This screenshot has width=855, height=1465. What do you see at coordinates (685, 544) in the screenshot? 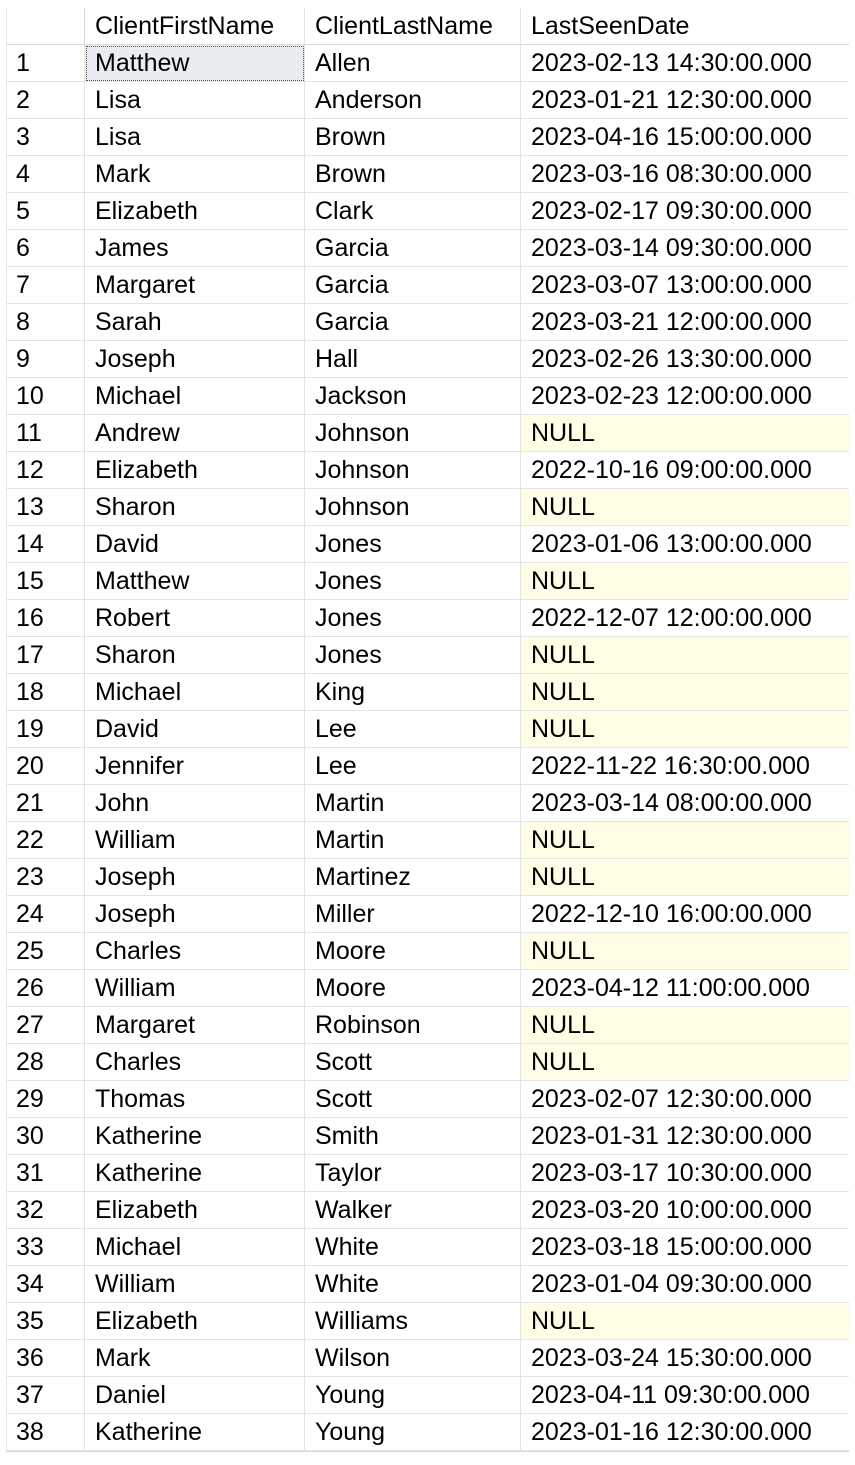
I see `last-seen-date-cell: 2023-01-06 13:00:00.000` at bounding box center [685, 544].